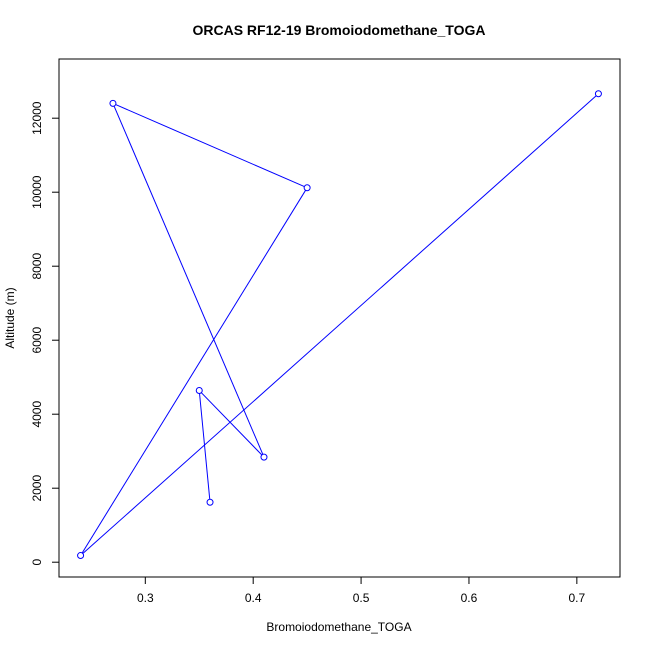  What do you see at coordinates (253, 598) in the screenshot?
I see `x-tick-label: 0.4` at bounding box center [253, 598].